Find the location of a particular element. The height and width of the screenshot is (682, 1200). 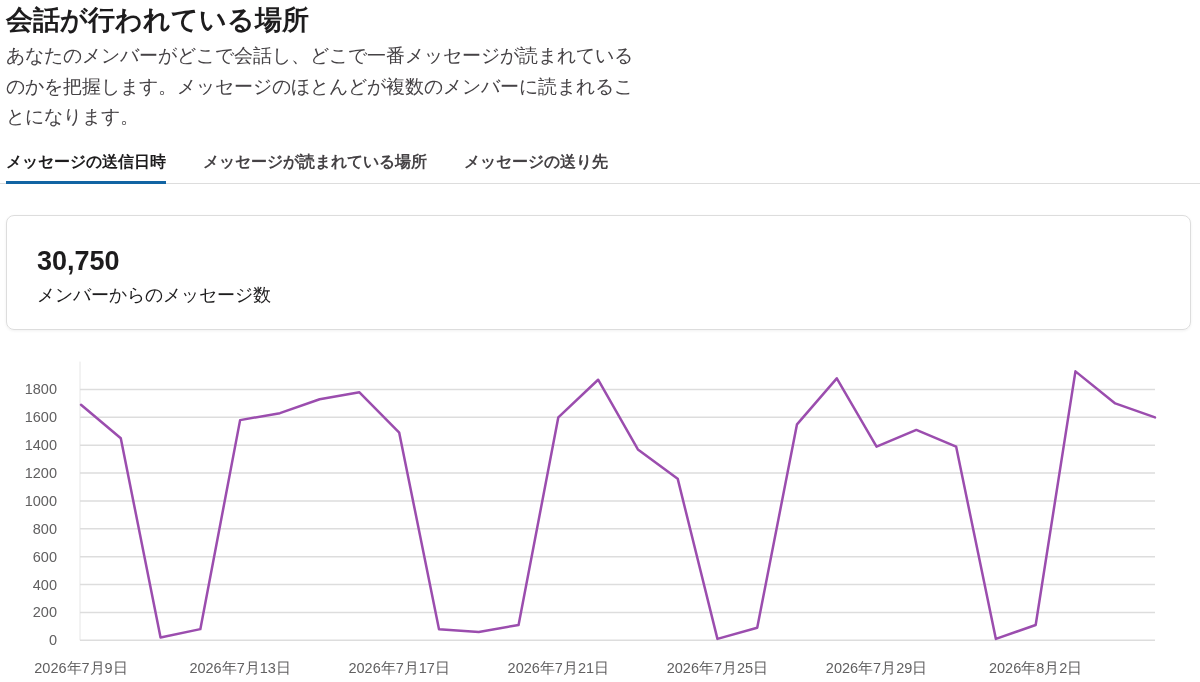

y-tick-label: 1800 is located at coordinates (40, 389).